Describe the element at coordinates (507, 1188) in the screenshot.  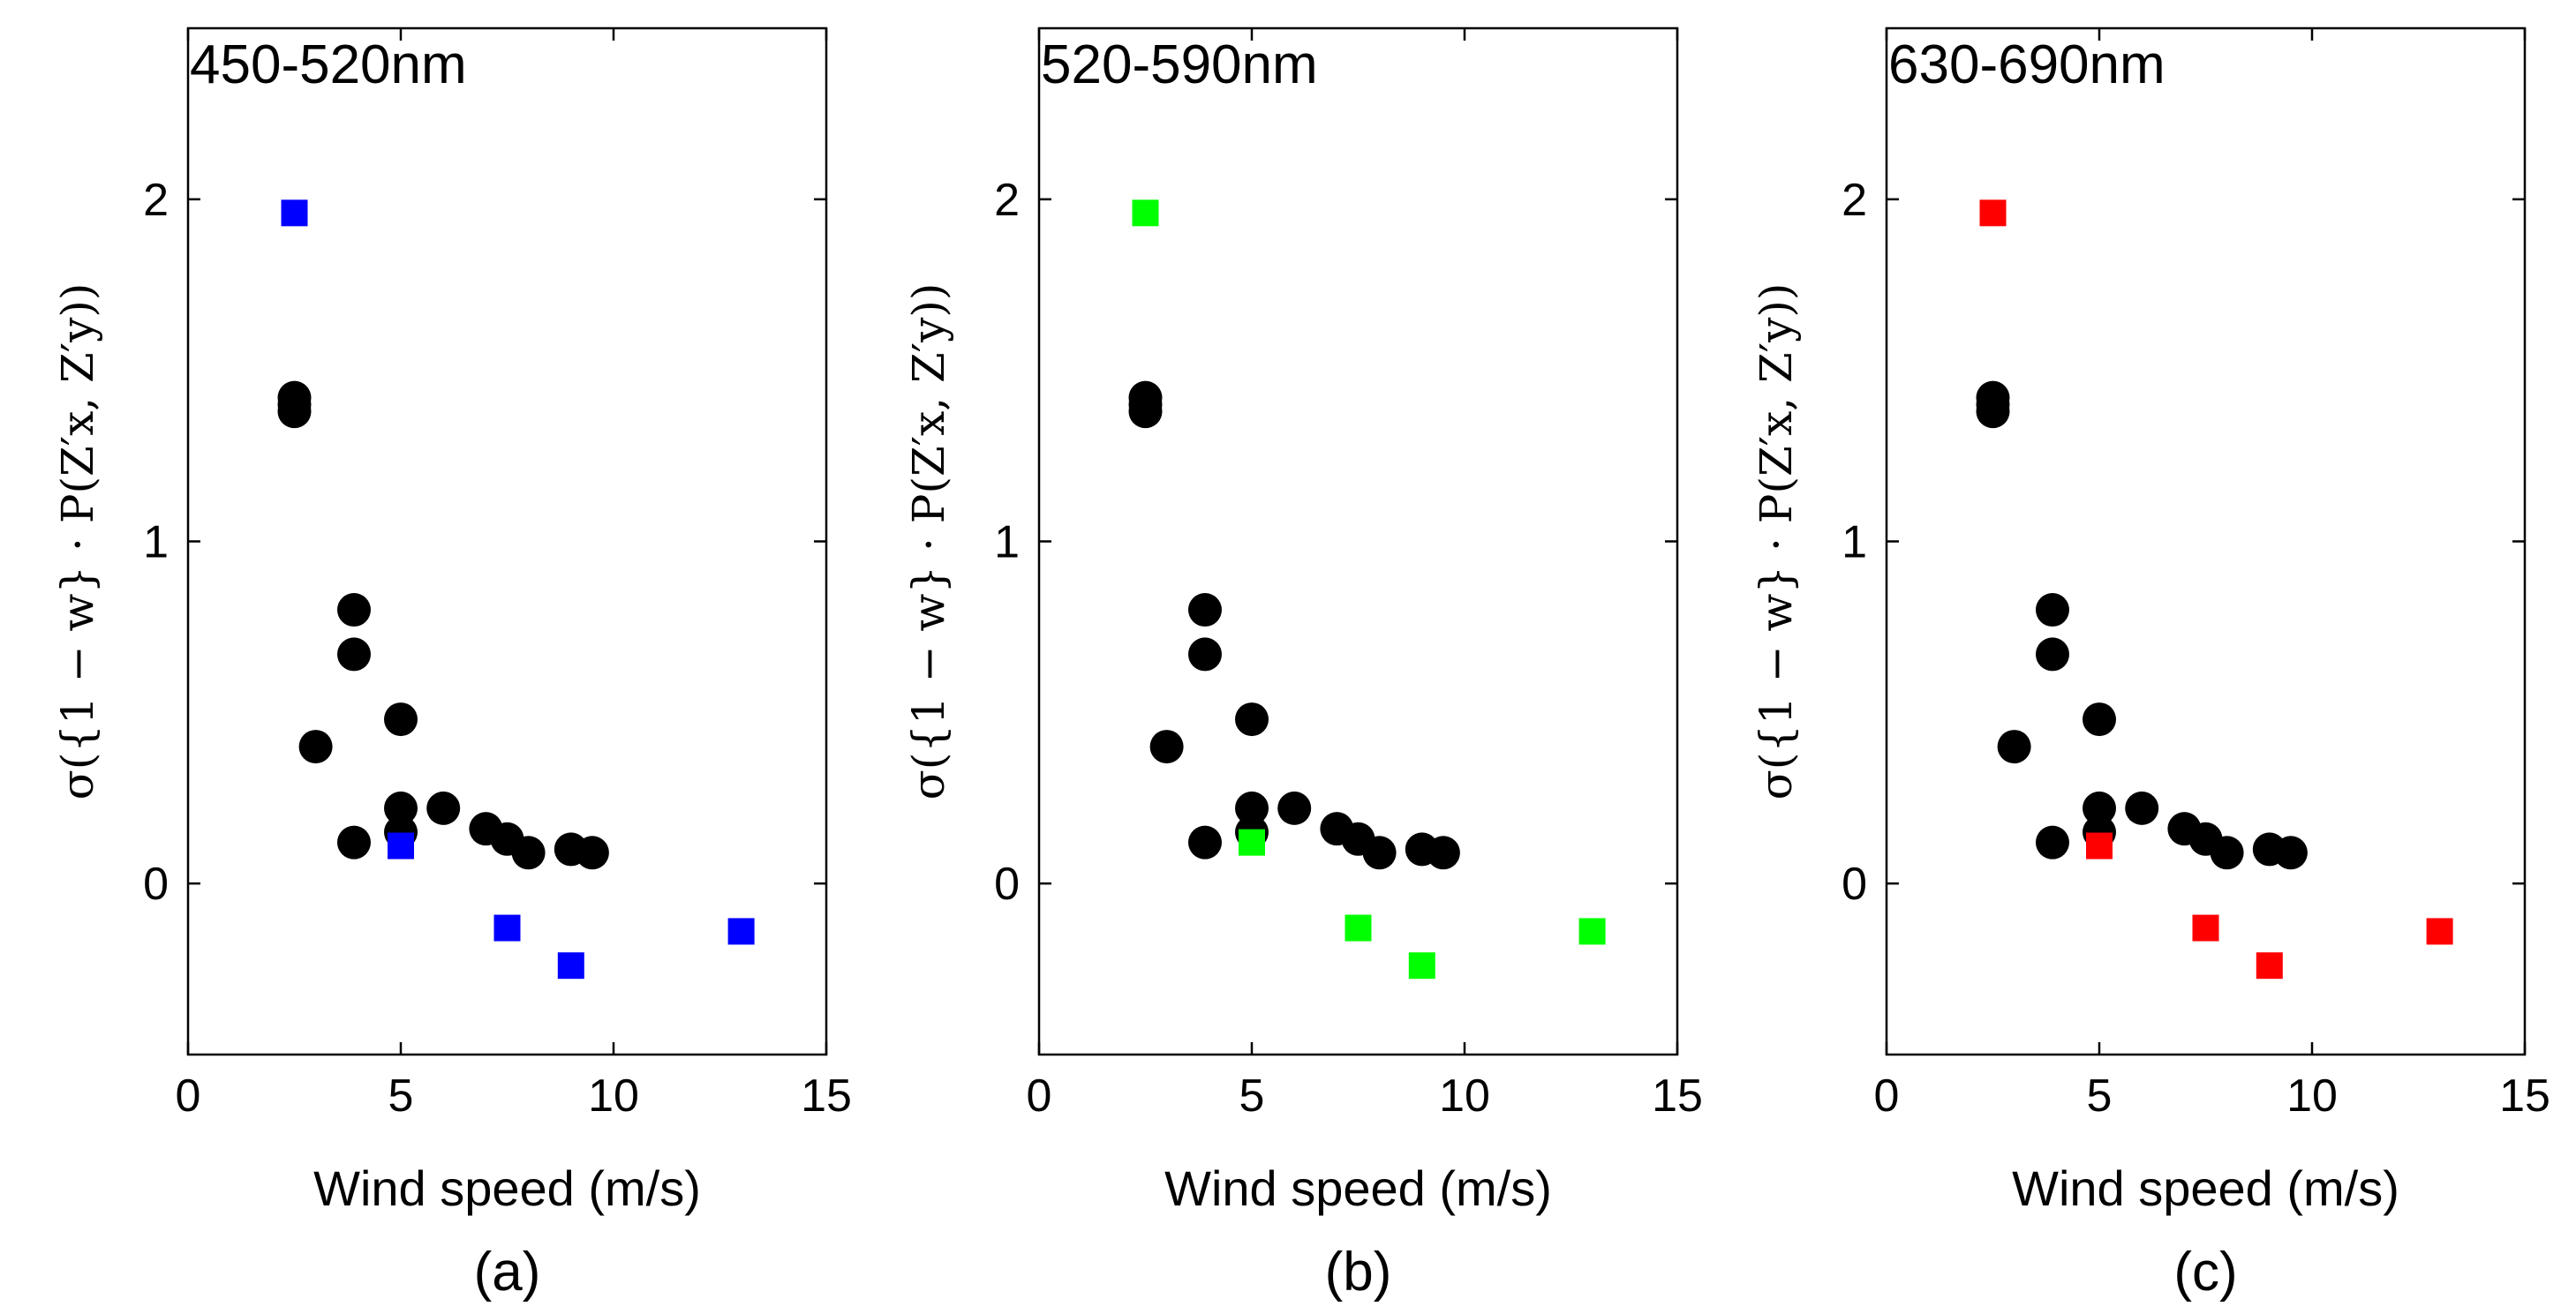
I see `panel-a-xlabel: Wind speed (m/s)` at that location.